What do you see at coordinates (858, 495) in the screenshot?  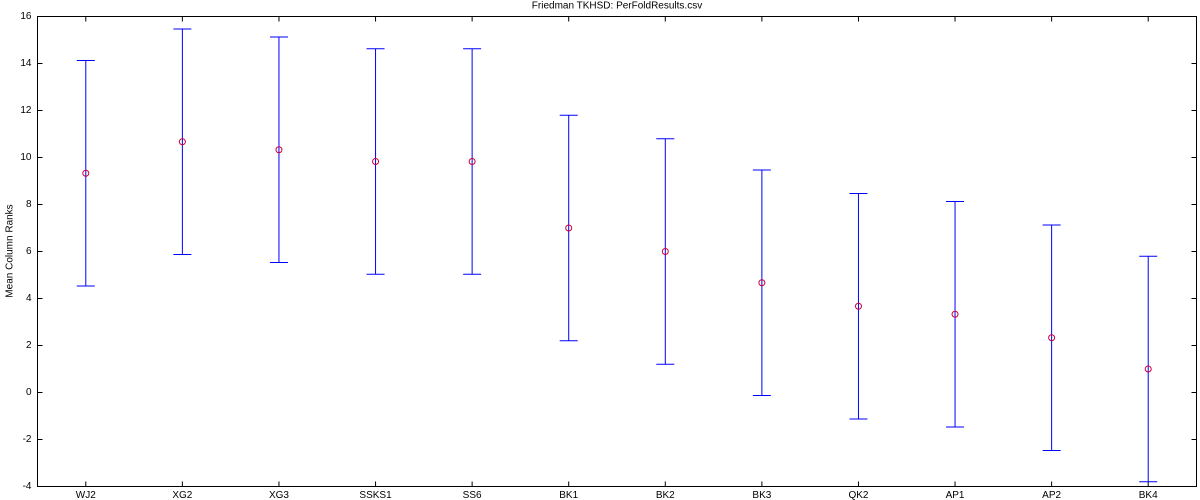 I see `x-tick-label: QK2` at bounding box center [858, 495].